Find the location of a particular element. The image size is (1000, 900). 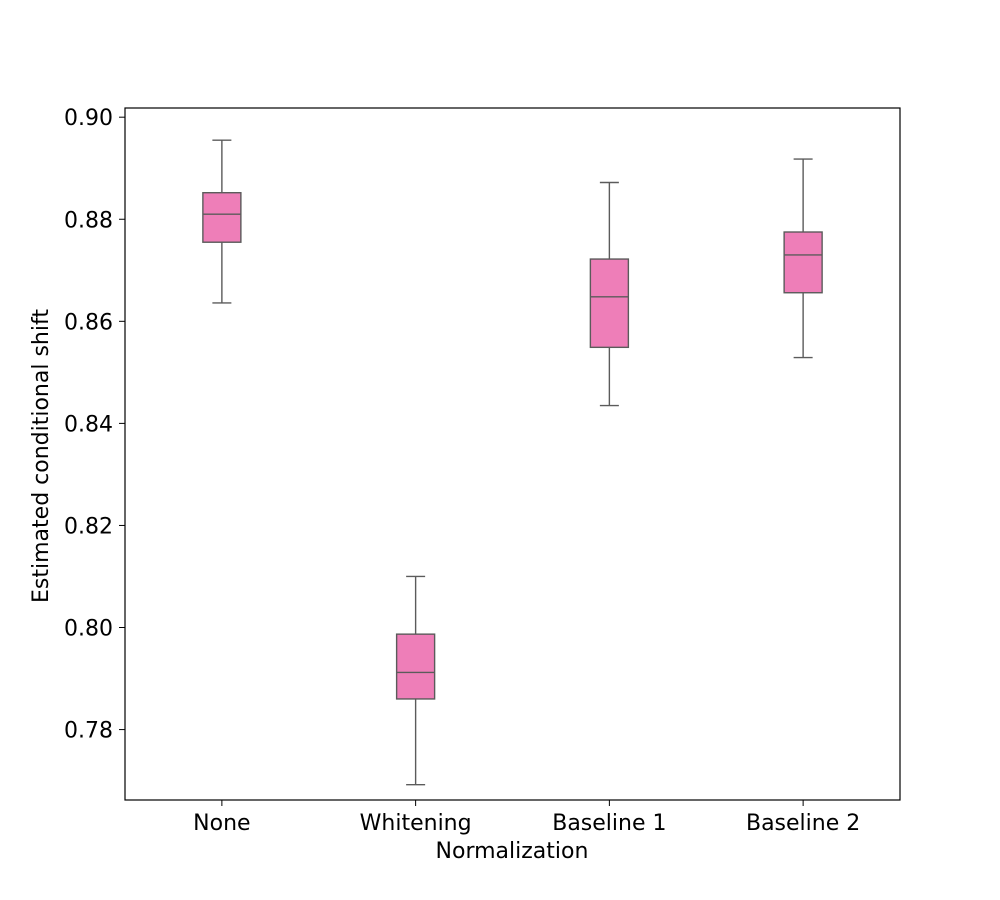

y-tick-label: 0.78 is located at coordinates (88, 731).